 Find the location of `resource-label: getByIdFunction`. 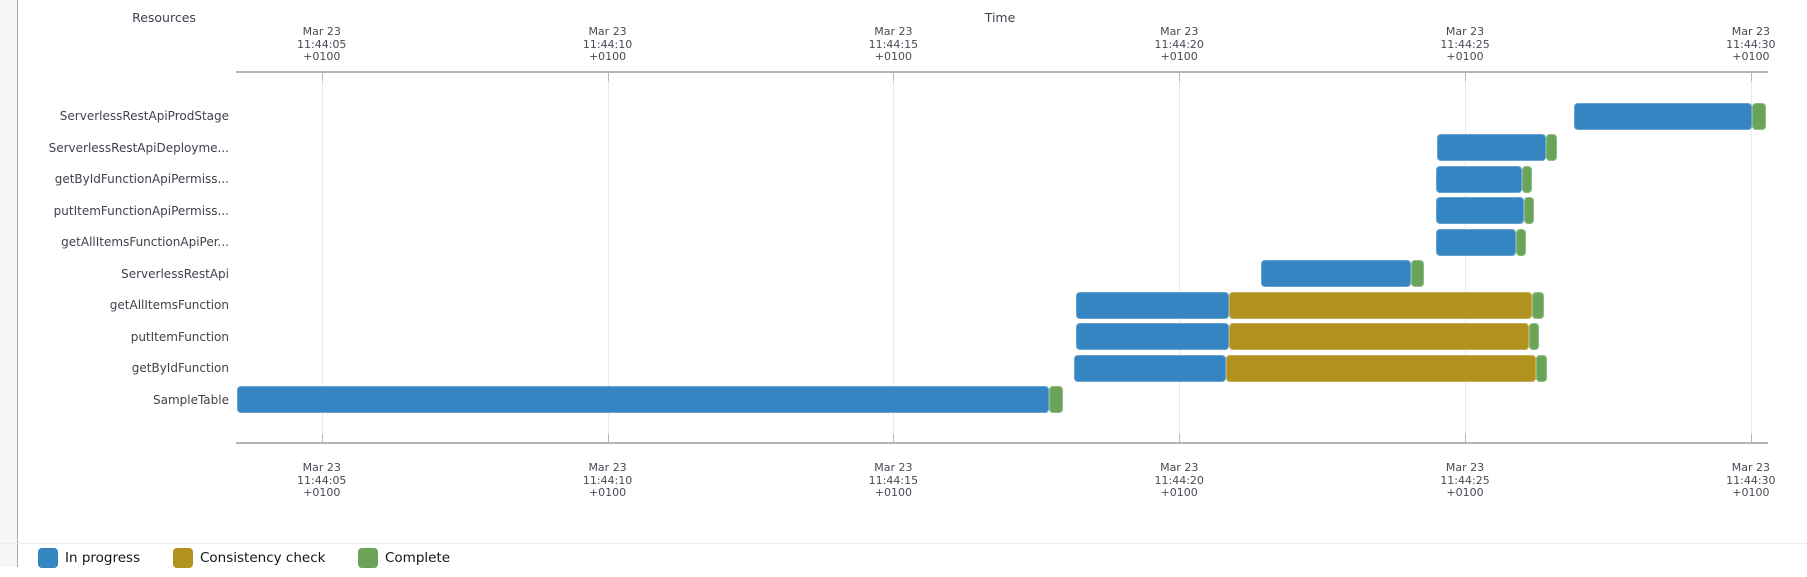

resource-label: getByIdFunction is located at coordinates (180, 368).